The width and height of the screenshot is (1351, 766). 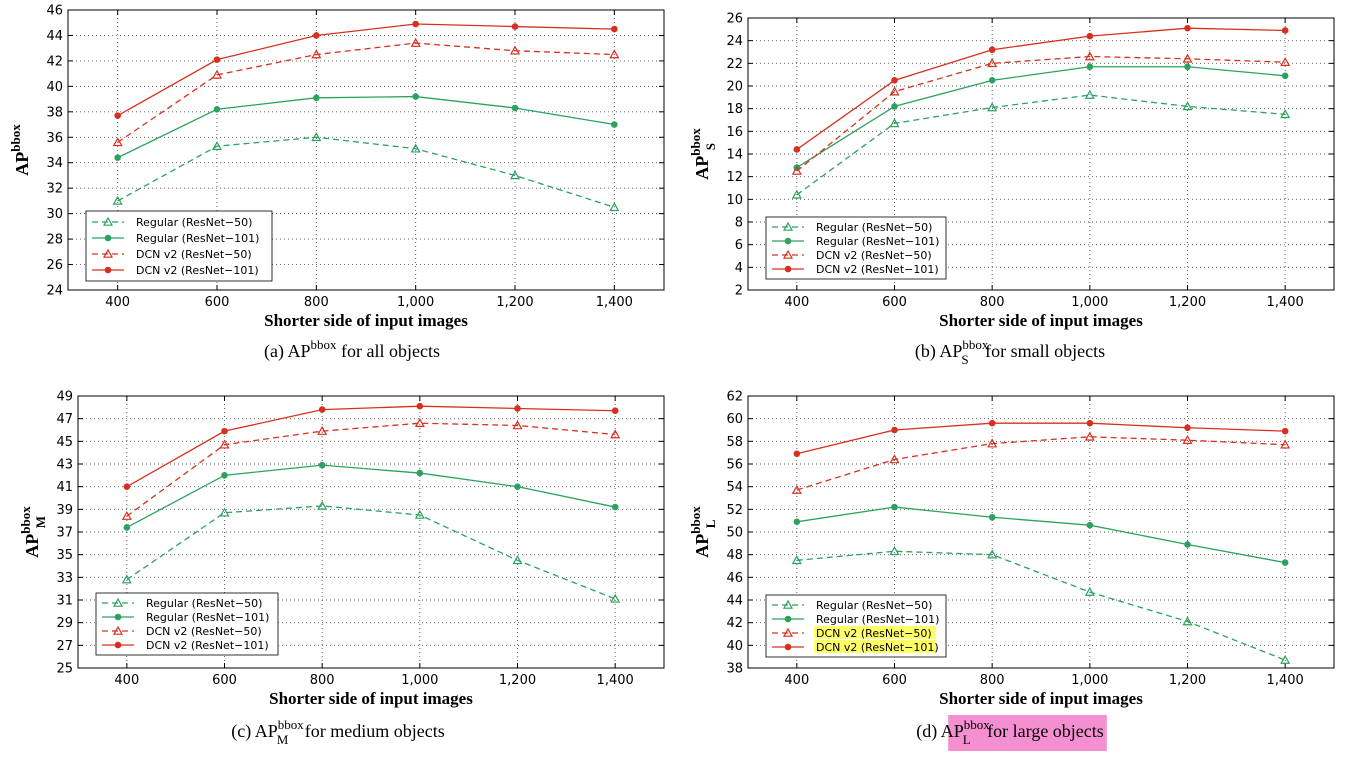 I want to click on legend-label-d-1: Regular (ResNet−101), so click(x=877, y=619).